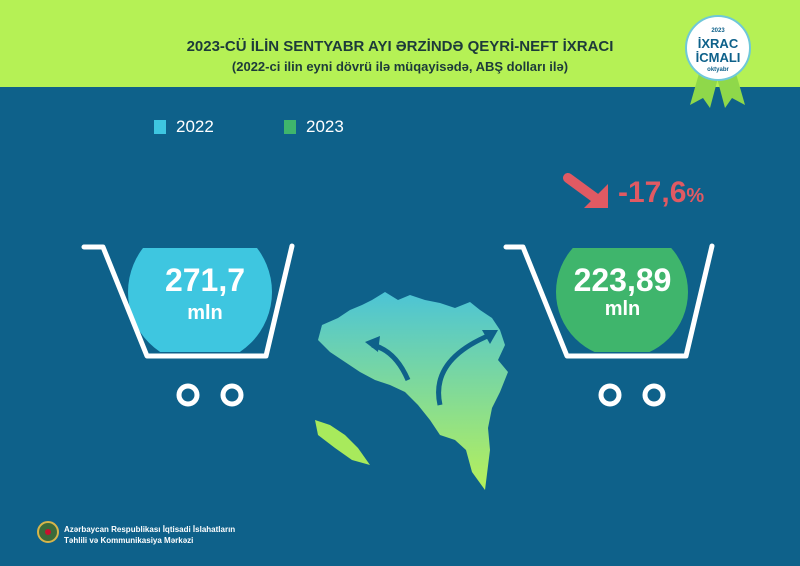 The width and height of the screenshot is (800, 566). What do you see at coordinates (205, 313) in the screenshot?
I see `unit-2022: mln` at bounding box center [205, 313].